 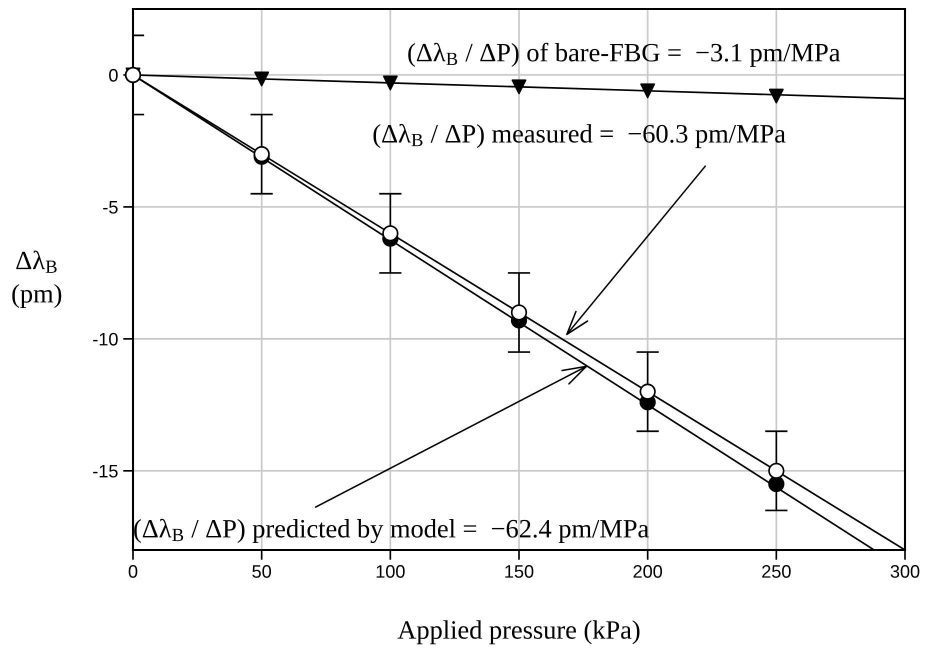 What do you see at coordinates (110, 207) in the screenshot?
I see `y-tick-label: -5` at bounding box center [110, 207].